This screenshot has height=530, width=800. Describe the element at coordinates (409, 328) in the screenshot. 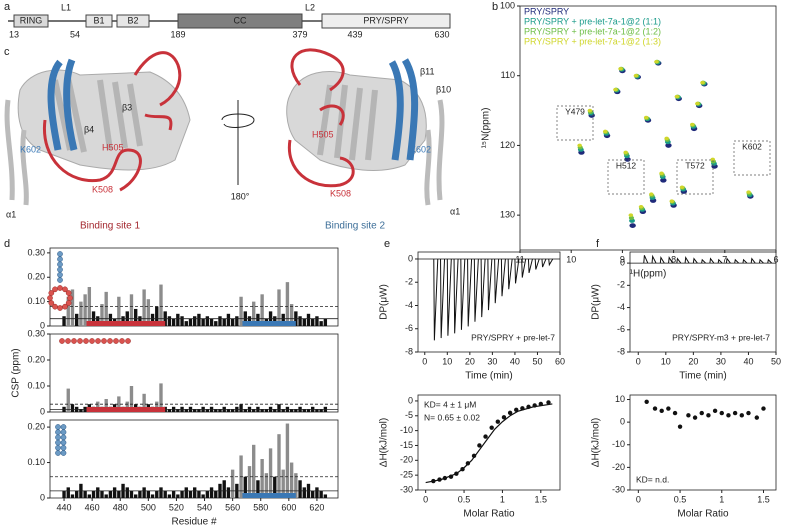

I see `y-tick-label: -6` at that location.